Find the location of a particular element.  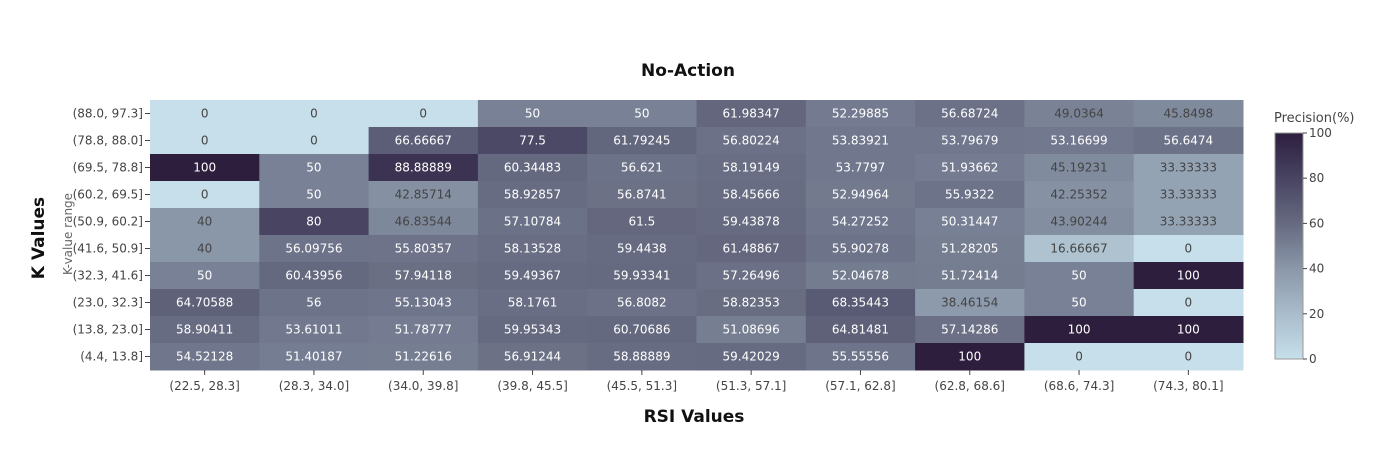

cell-value-label: 53.79679 is located at coordinates (969, 141).